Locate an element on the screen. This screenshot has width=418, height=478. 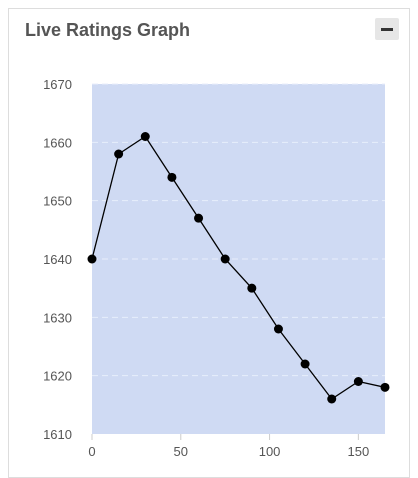
y-tick-label: 1670 is located at coordinates (57, 84).